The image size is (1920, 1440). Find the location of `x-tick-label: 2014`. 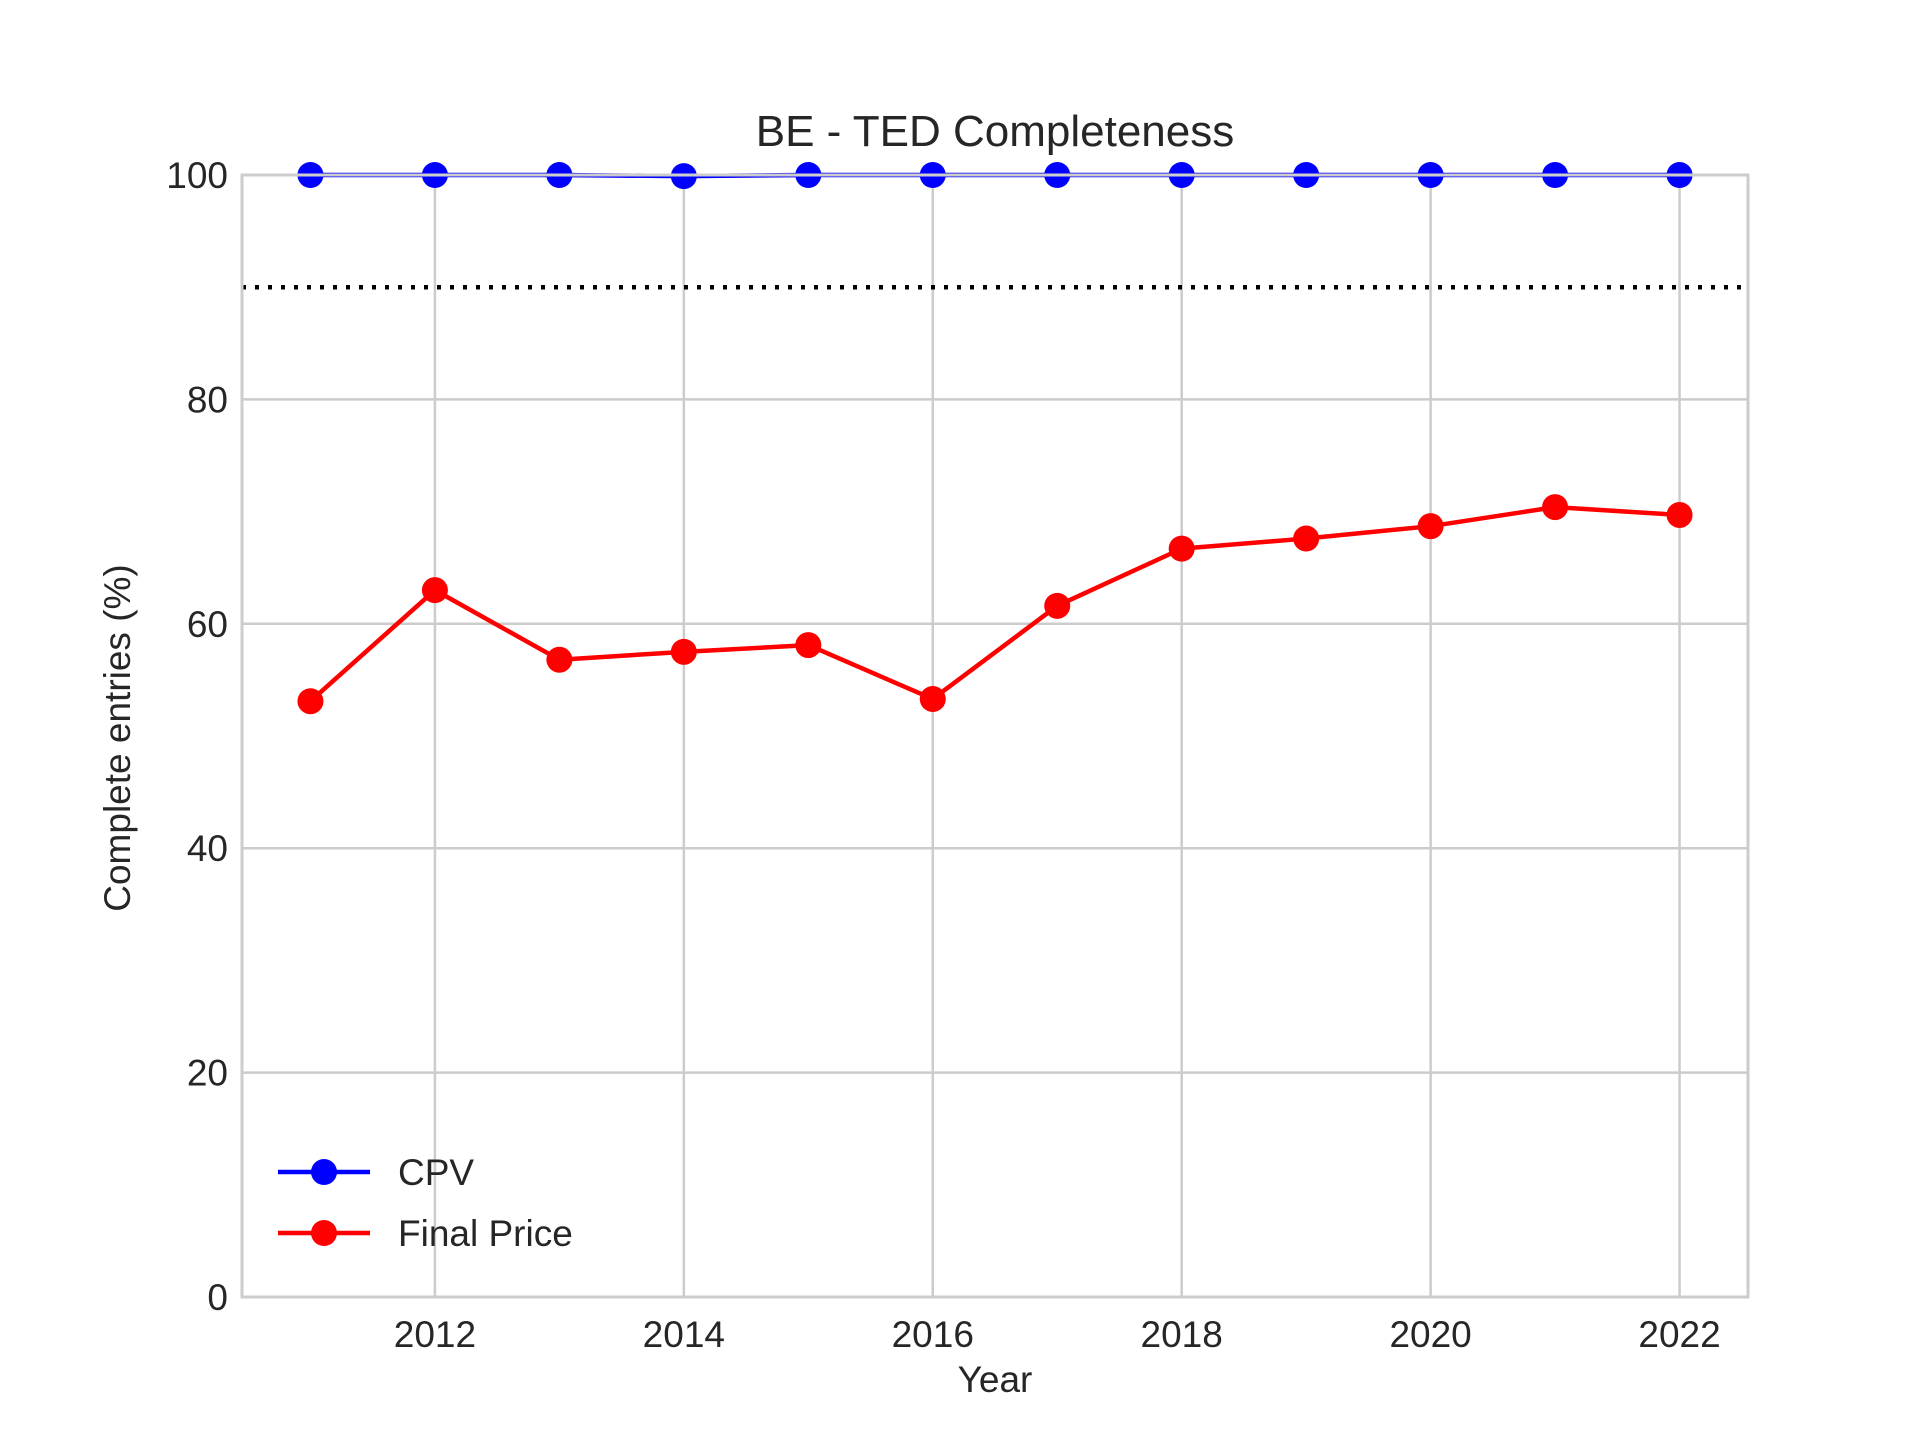

x-tick-label: 2014 is located at coordinates (684, 1334).